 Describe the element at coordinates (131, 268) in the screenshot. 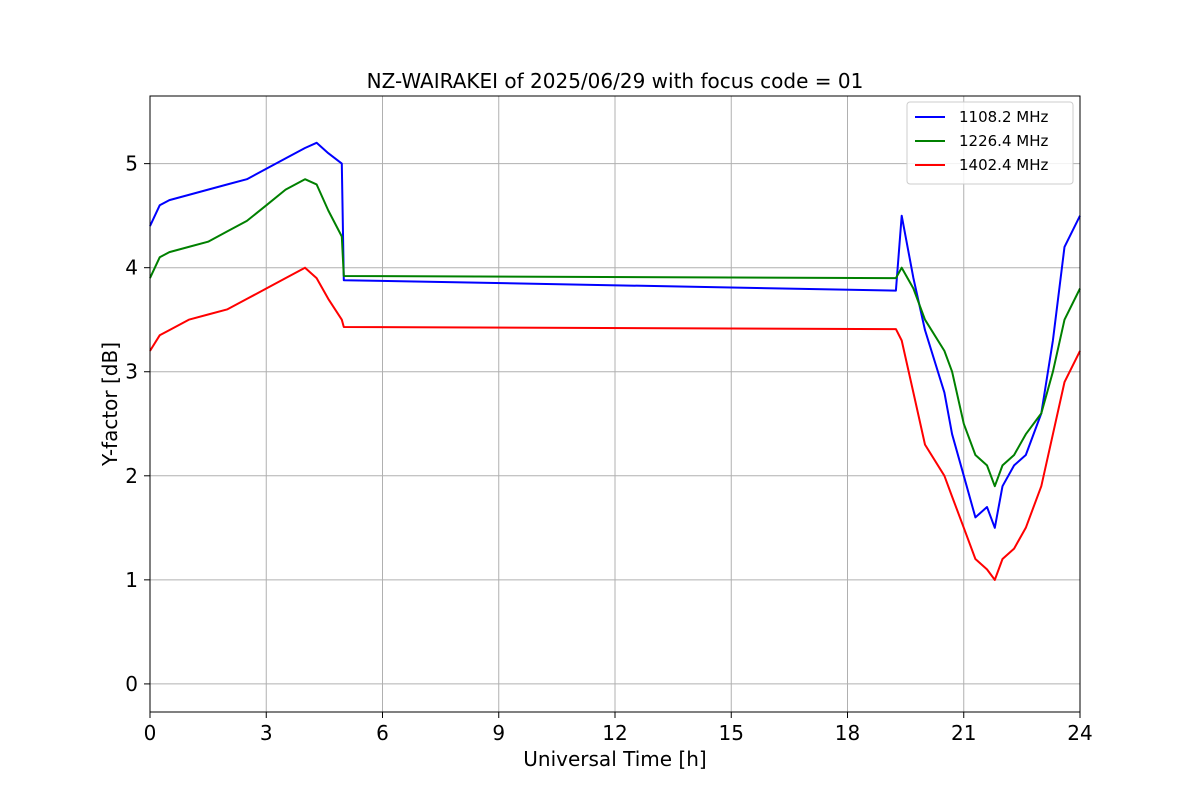

I see `y-tick-label: 4` at that location.